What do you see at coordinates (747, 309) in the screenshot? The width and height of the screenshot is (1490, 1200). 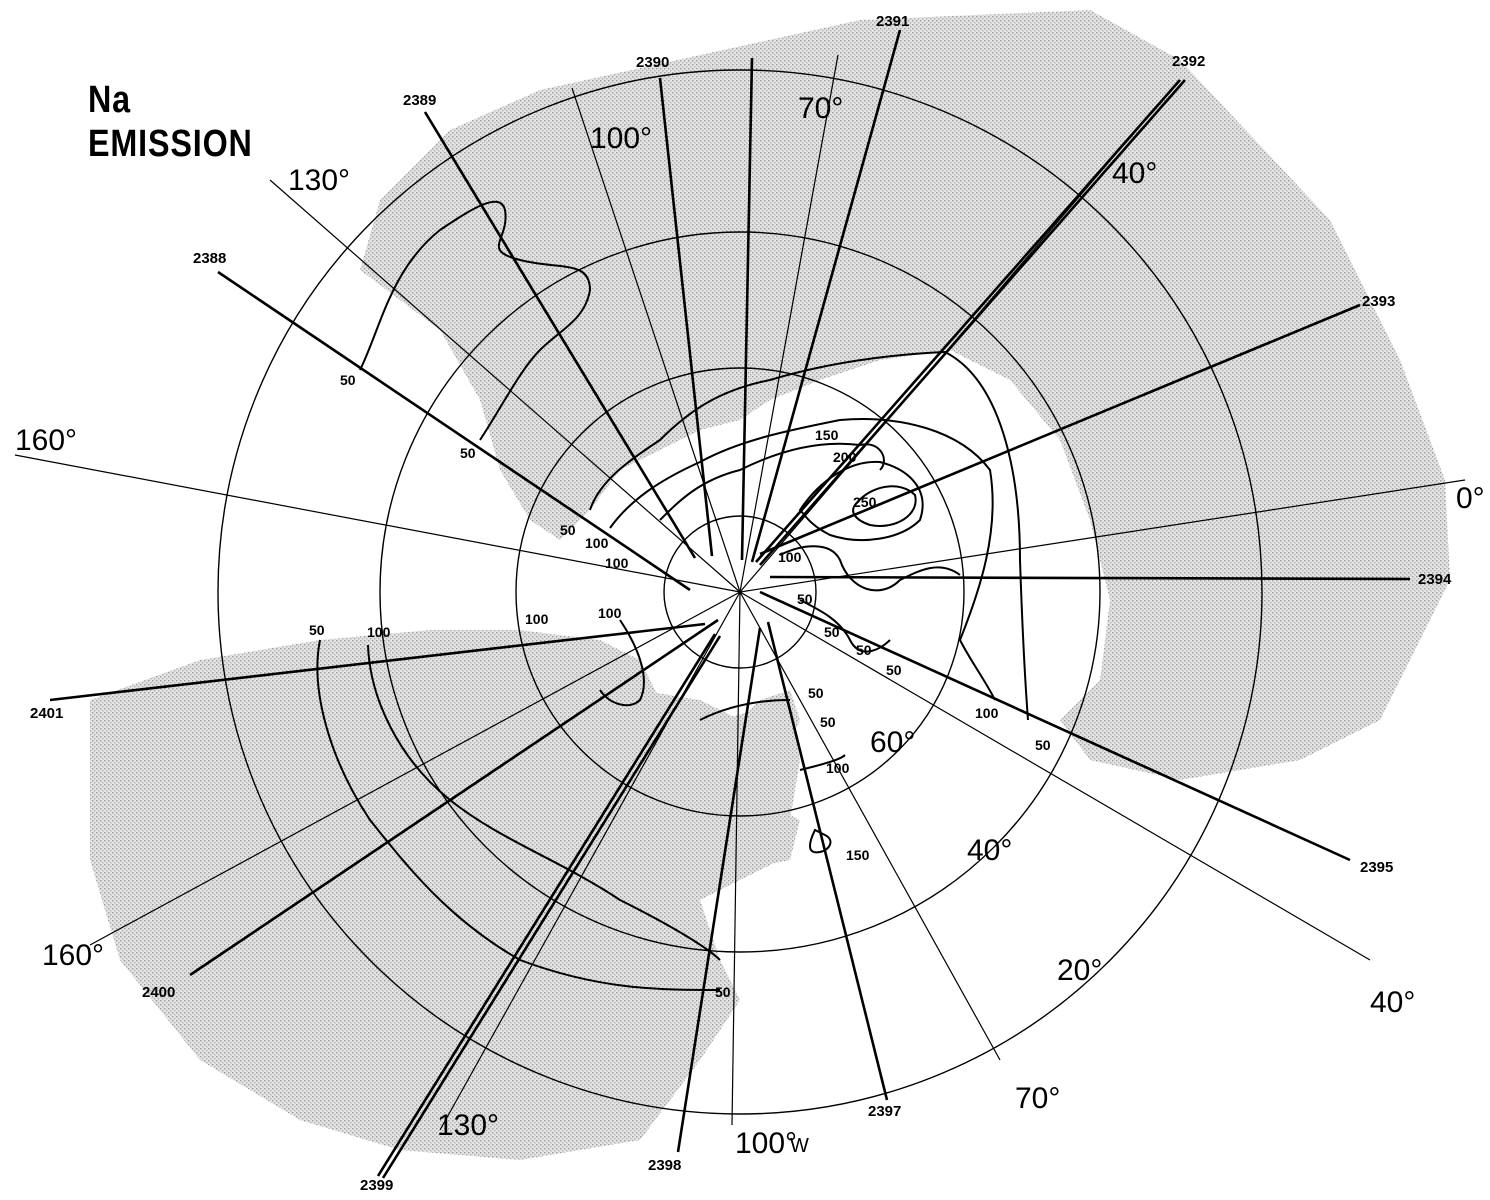 I see `orbit-track-2390b` at bounding box center [747, 309].